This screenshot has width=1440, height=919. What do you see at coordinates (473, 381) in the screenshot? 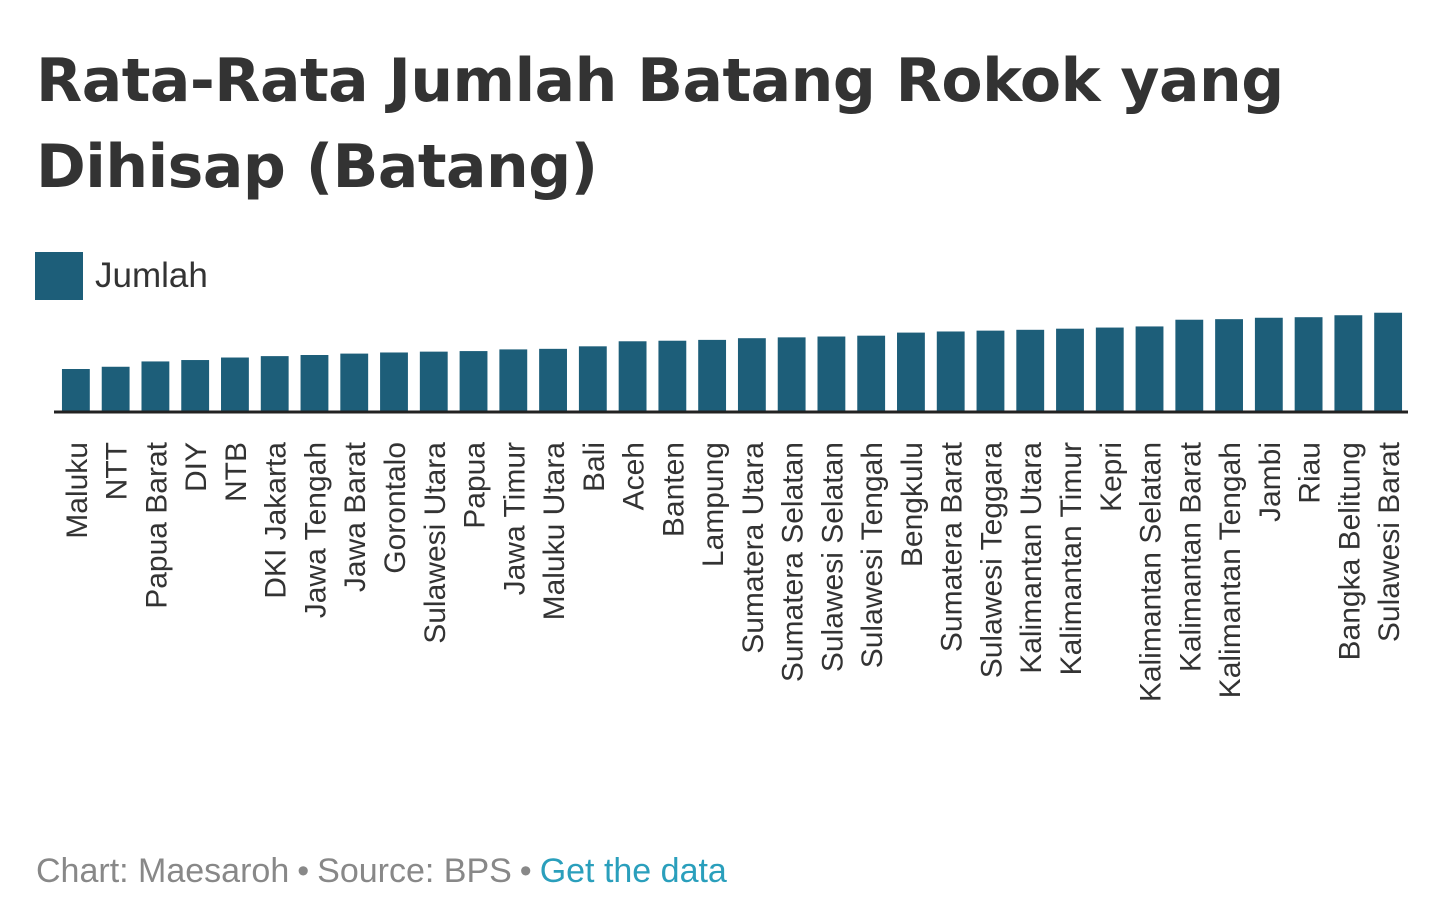
I see `bar-papua` at bounding box center [473, 381].